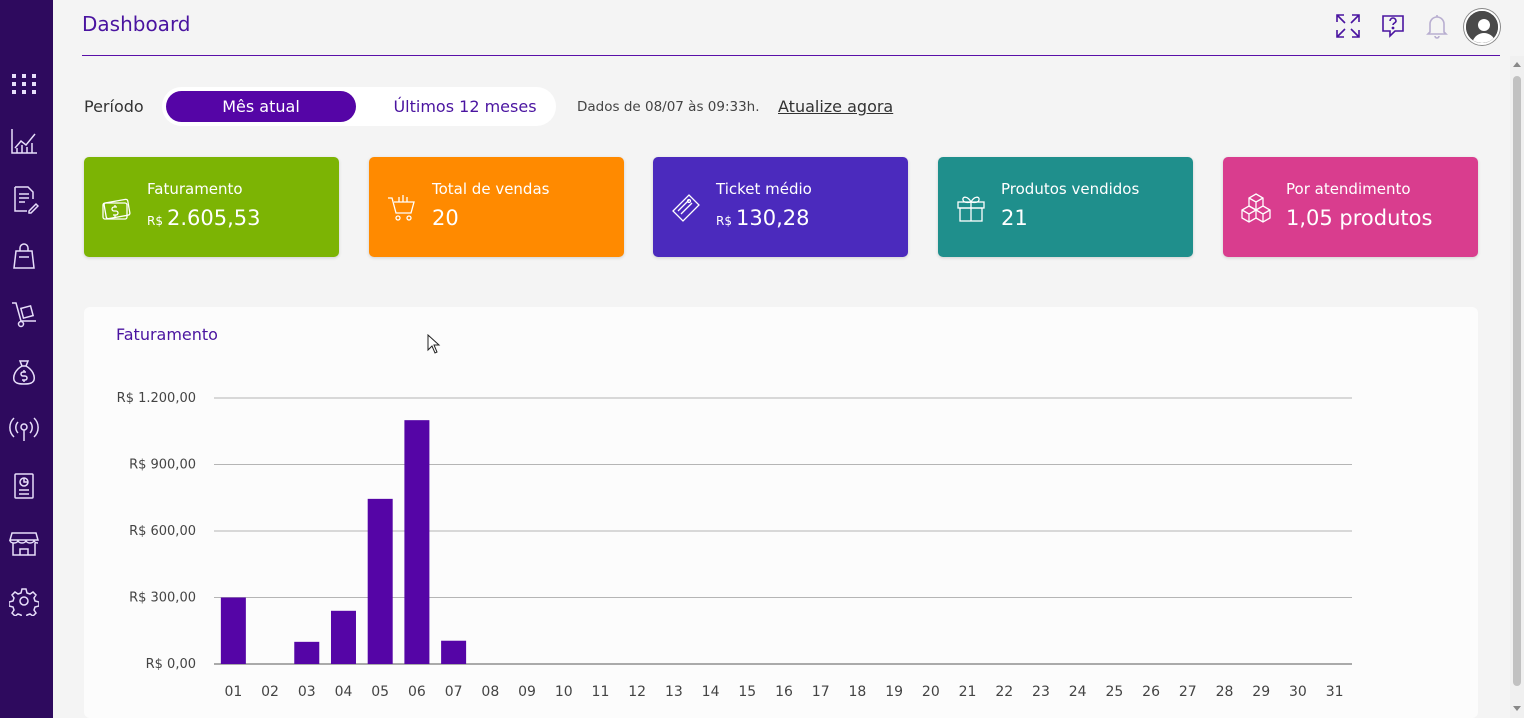  I want to click on card-faturamento: Faturamento R$ 2.605,53, so click(211, 207).